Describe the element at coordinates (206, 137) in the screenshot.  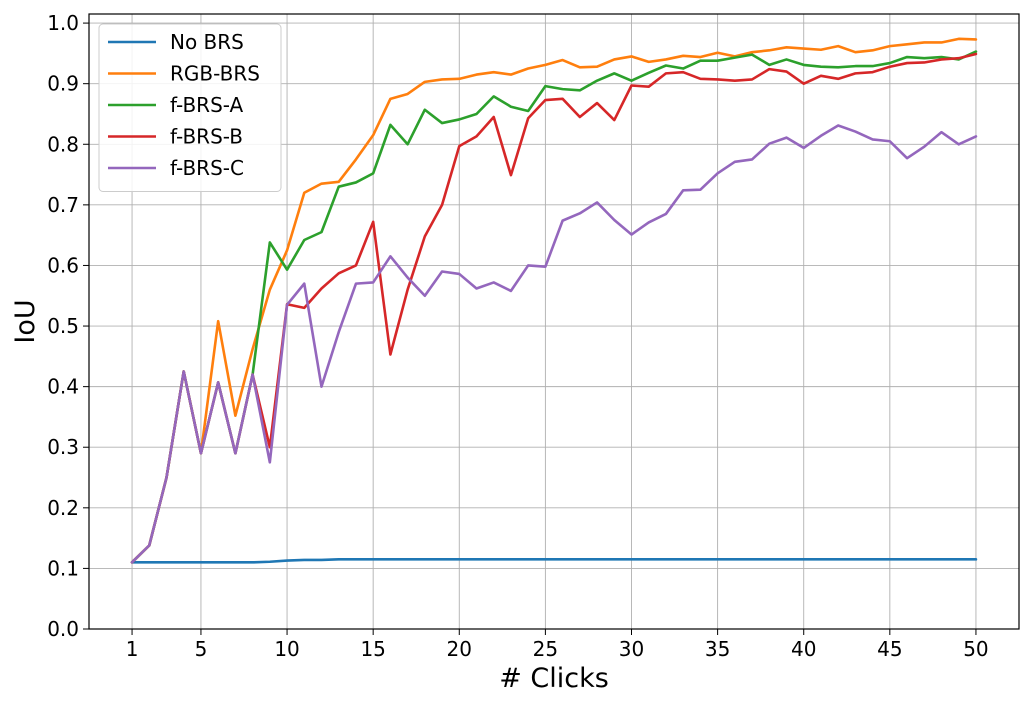
I see `legend-label: f-BRS-B` at that location.